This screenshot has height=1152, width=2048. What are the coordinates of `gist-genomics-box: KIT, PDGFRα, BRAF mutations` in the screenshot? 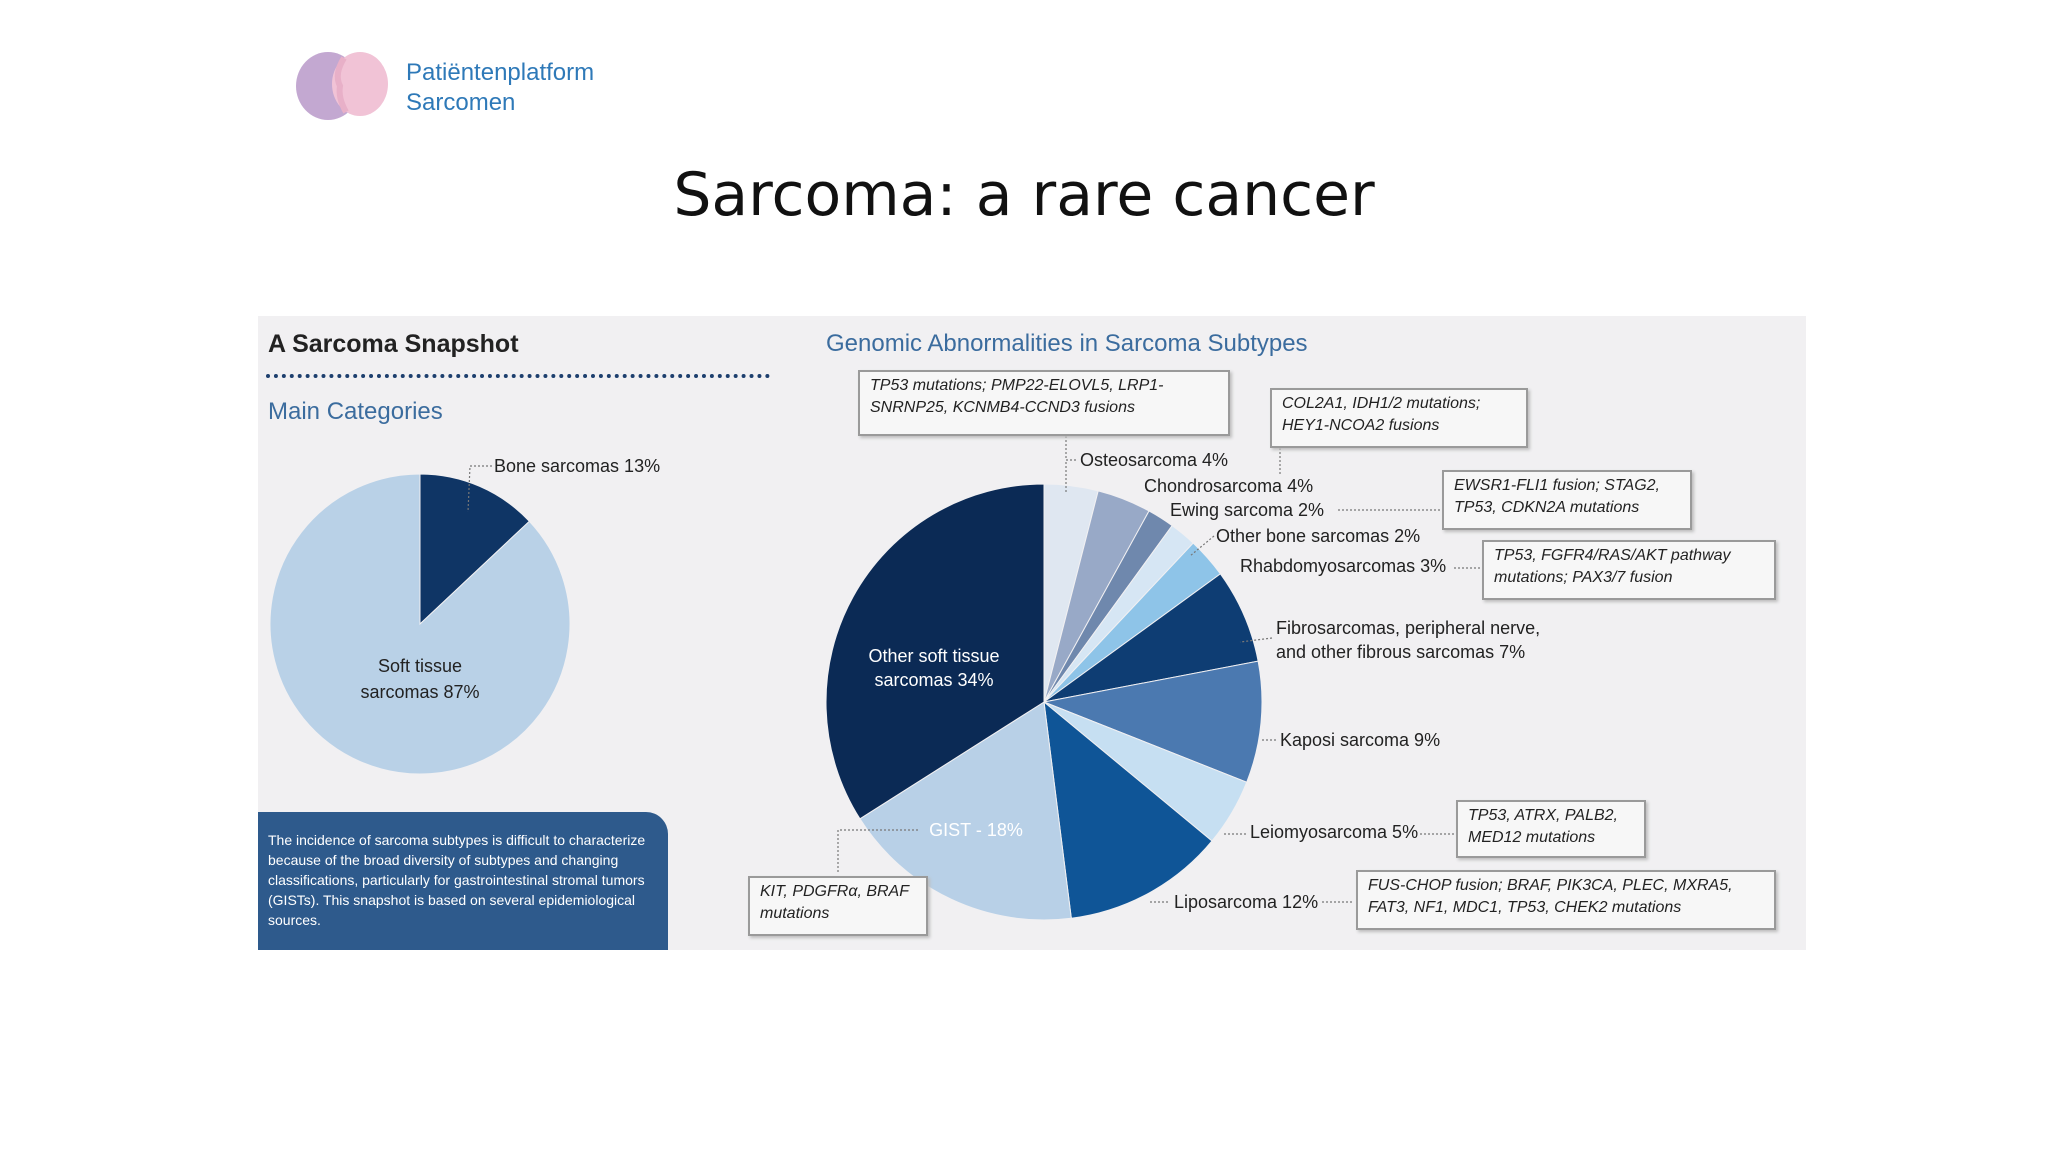 It's located at (838, 906).